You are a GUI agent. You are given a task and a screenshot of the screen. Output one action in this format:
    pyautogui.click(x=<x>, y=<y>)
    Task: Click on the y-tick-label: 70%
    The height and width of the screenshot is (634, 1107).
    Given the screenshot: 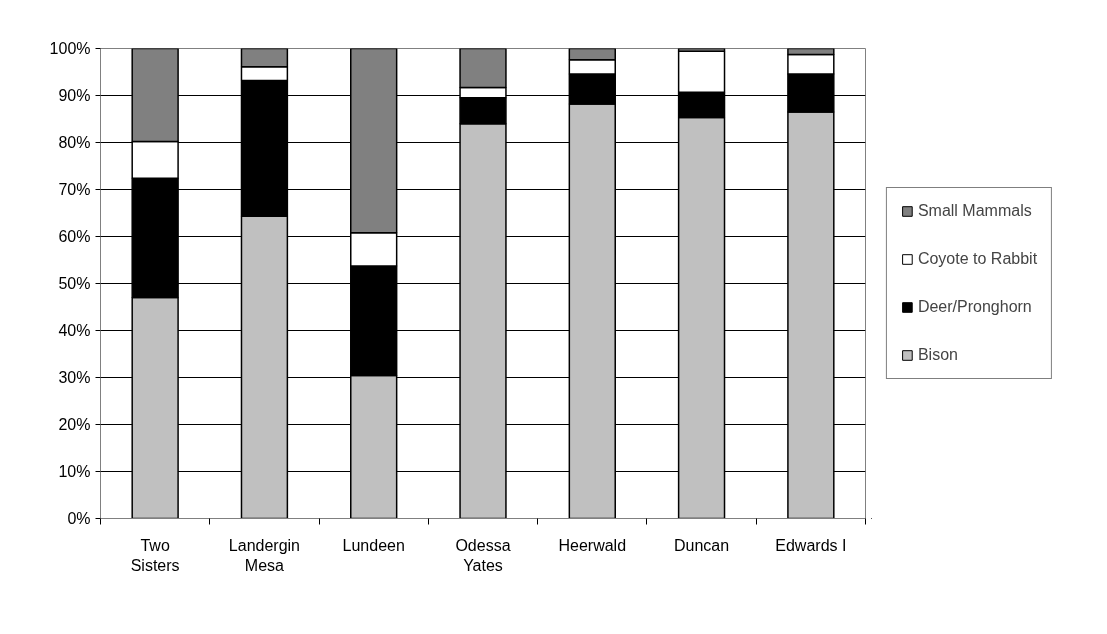 What is the action you would take?
    pyautogui.click(x=74, y=189)
    